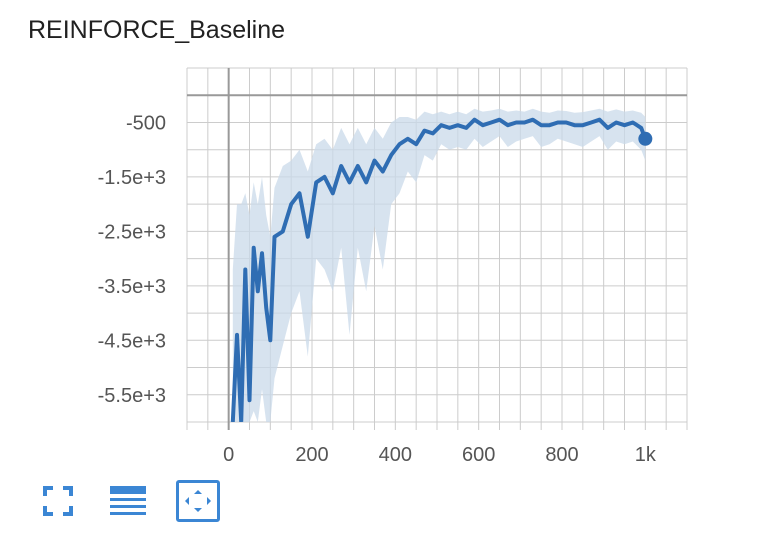 This screenshot has height=540, width=766. I want to click on x-tick-label: 0, so click(228, 455).